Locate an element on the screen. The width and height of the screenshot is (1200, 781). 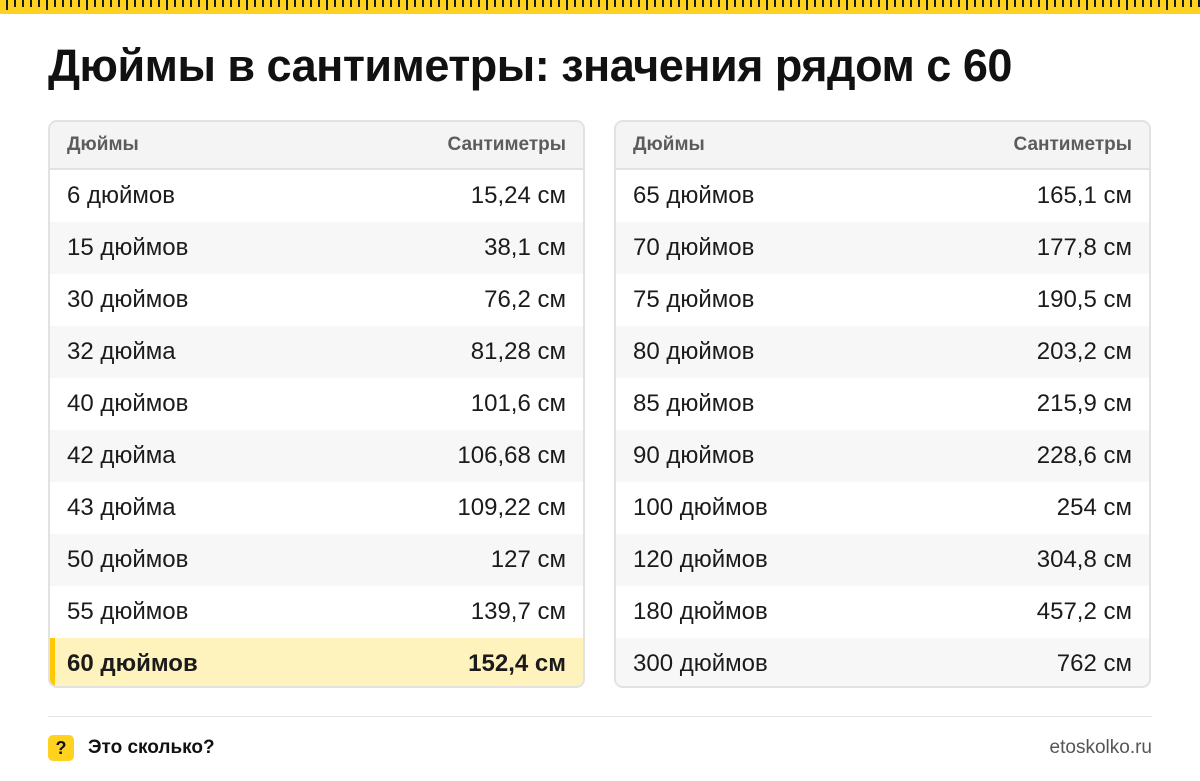
table-row: 100 дюймов 254 см is located at coordinates (882, 508).